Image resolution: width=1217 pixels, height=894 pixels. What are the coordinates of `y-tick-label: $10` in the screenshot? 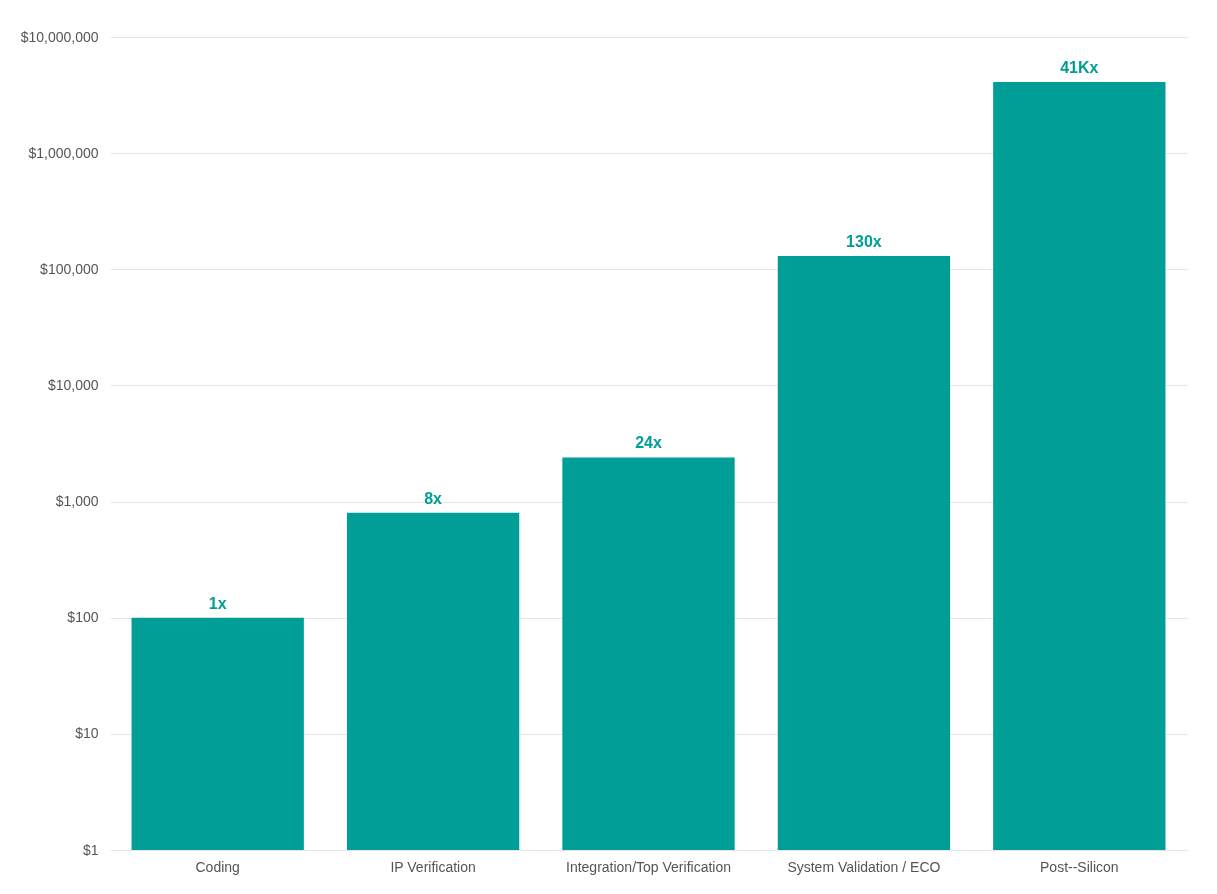 It's located at (87, 733).